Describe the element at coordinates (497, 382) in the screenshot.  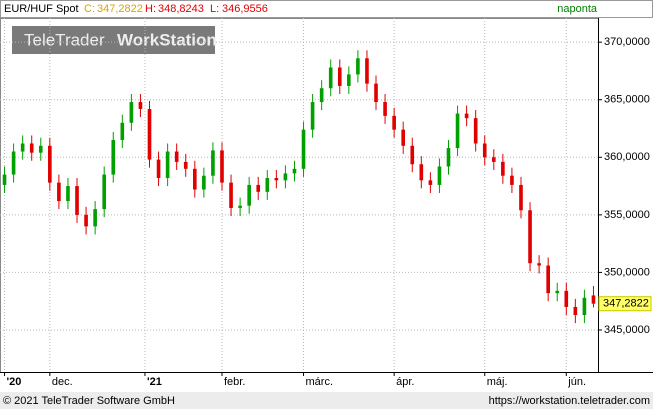
I see `x-tick-label: máj.` at that location.